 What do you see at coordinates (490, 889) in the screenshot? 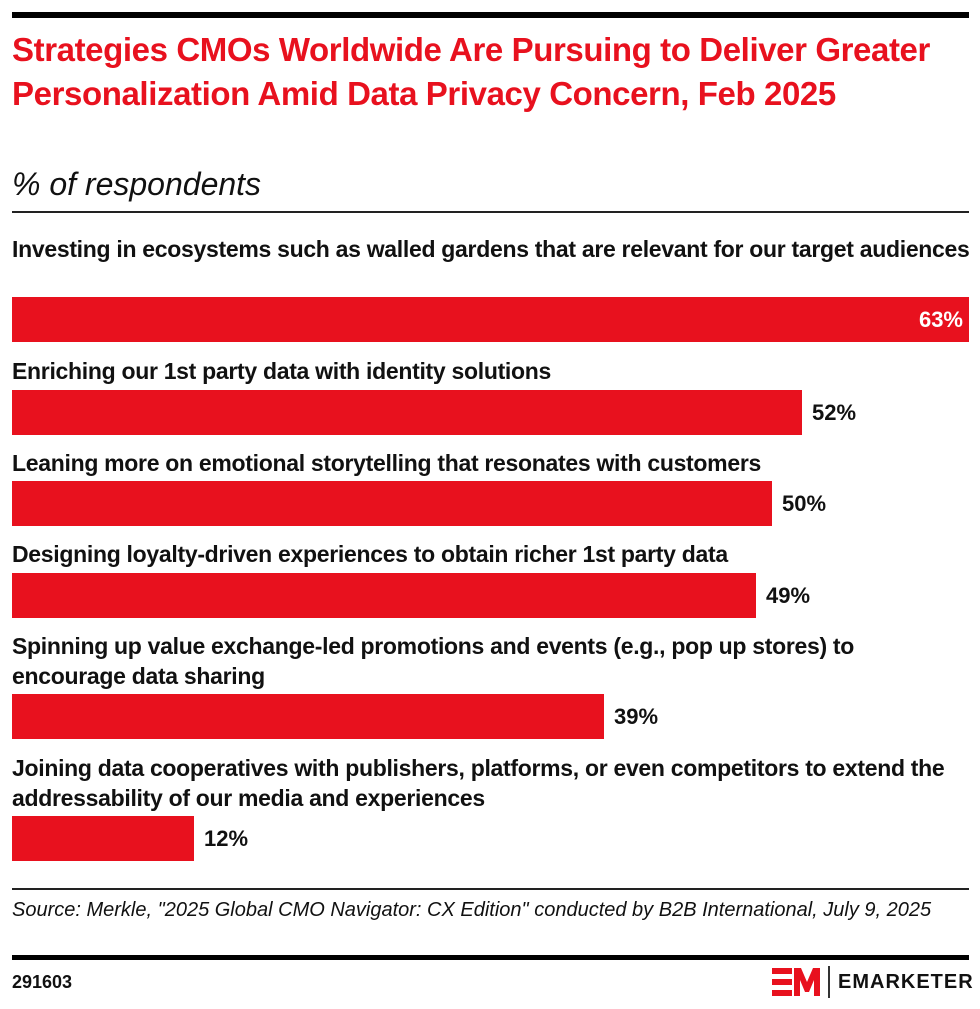
I see `footer-divider` at bounding box center [490, 889].